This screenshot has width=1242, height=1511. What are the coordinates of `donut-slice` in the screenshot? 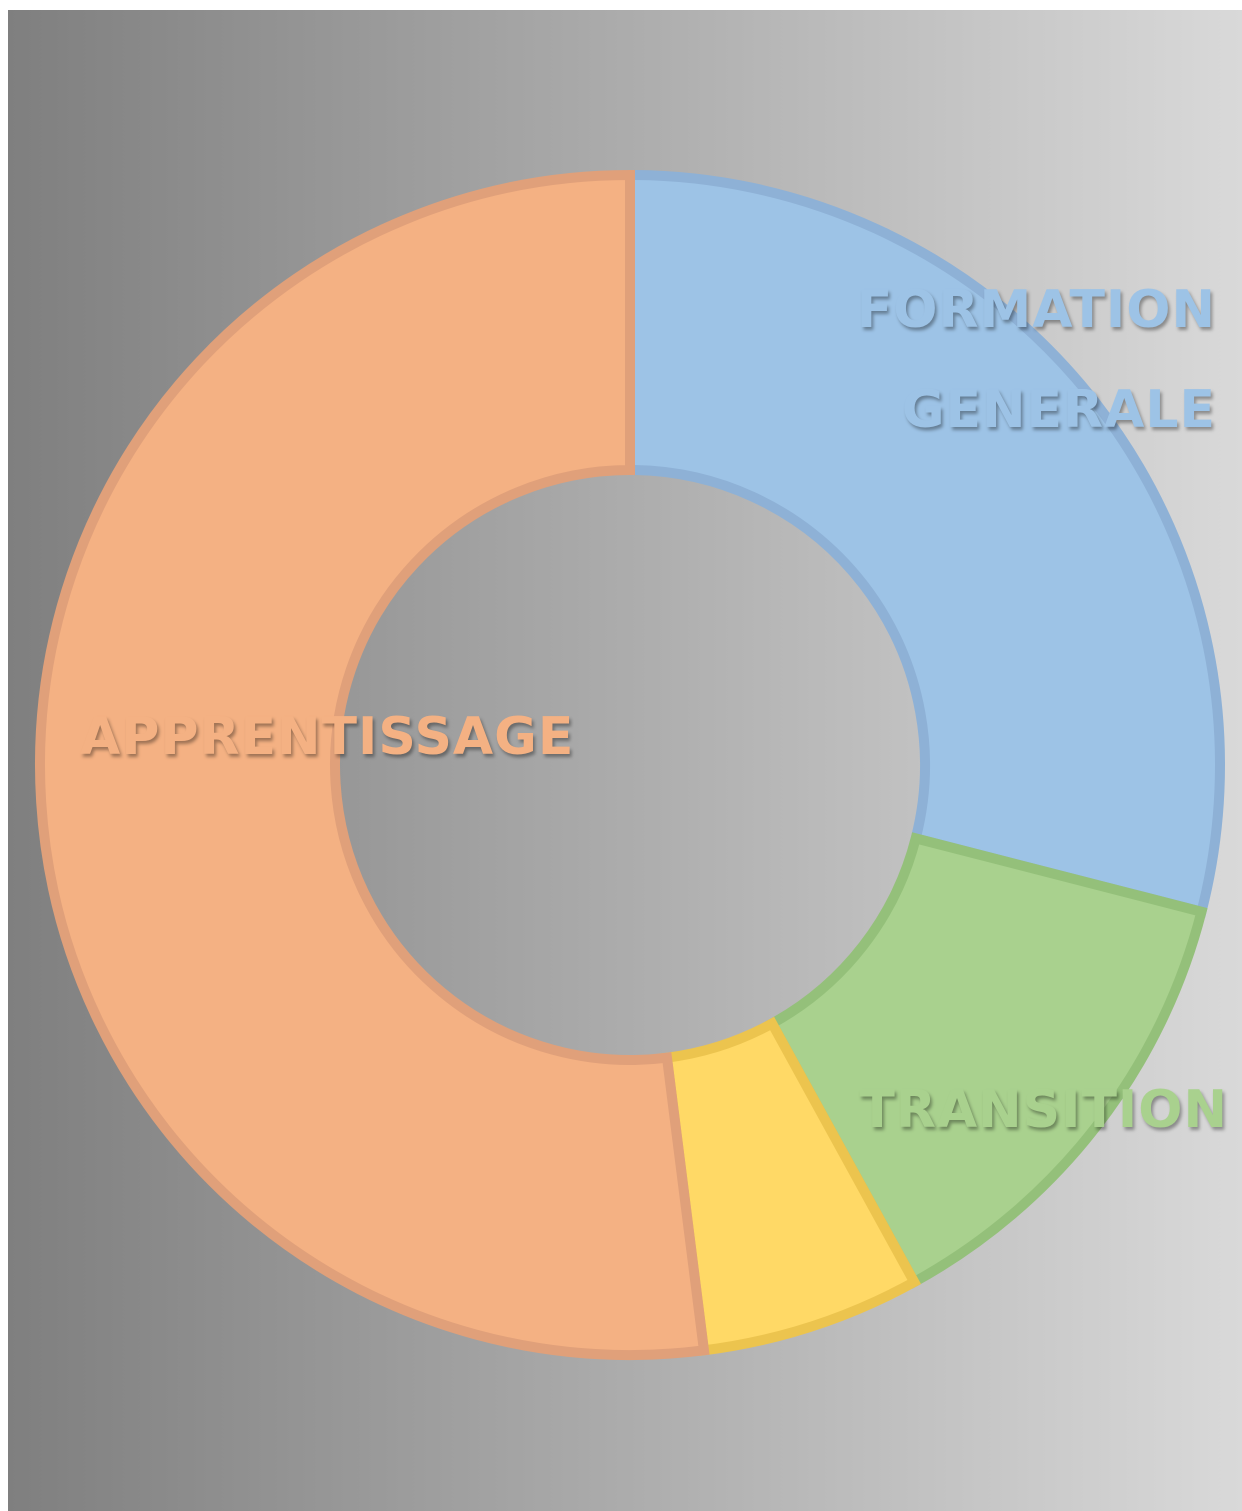 It's located at (986, 1060).